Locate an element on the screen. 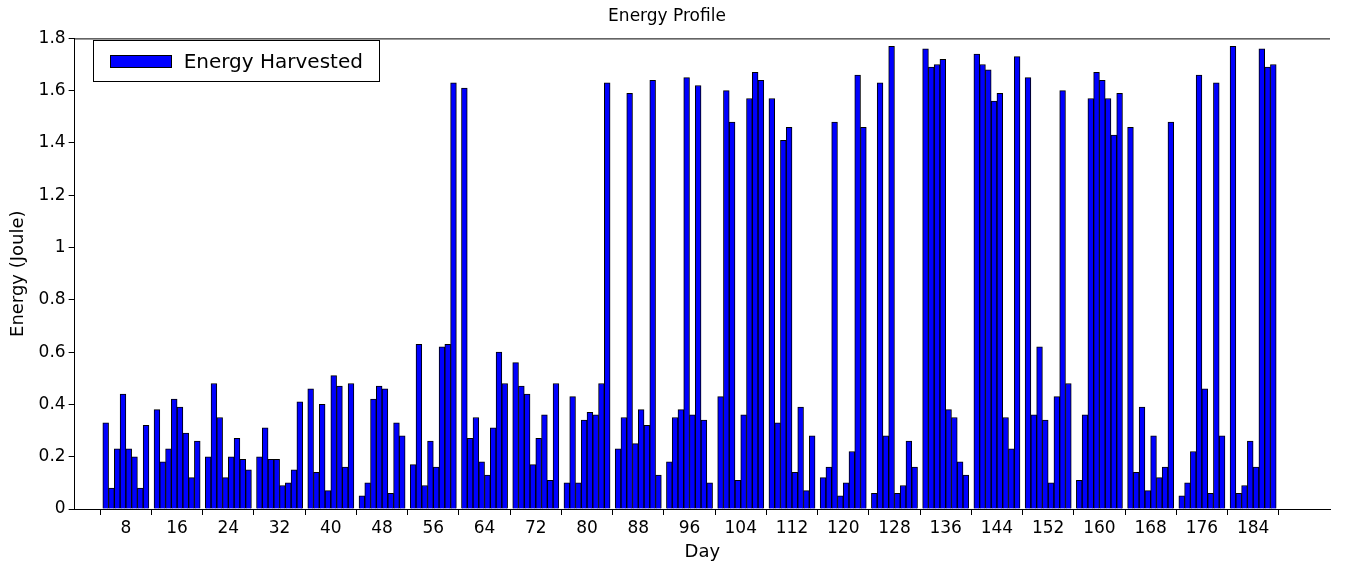 Image resolution: width=1358 pixels, height=567 pixels. x-tick-label: 88 is located at coordinates (638, 526).